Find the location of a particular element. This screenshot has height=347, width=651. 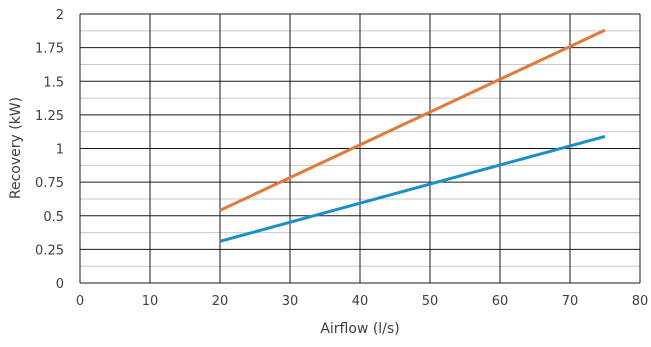

x-tick-label: 20 is located at coordinates (220, 301).